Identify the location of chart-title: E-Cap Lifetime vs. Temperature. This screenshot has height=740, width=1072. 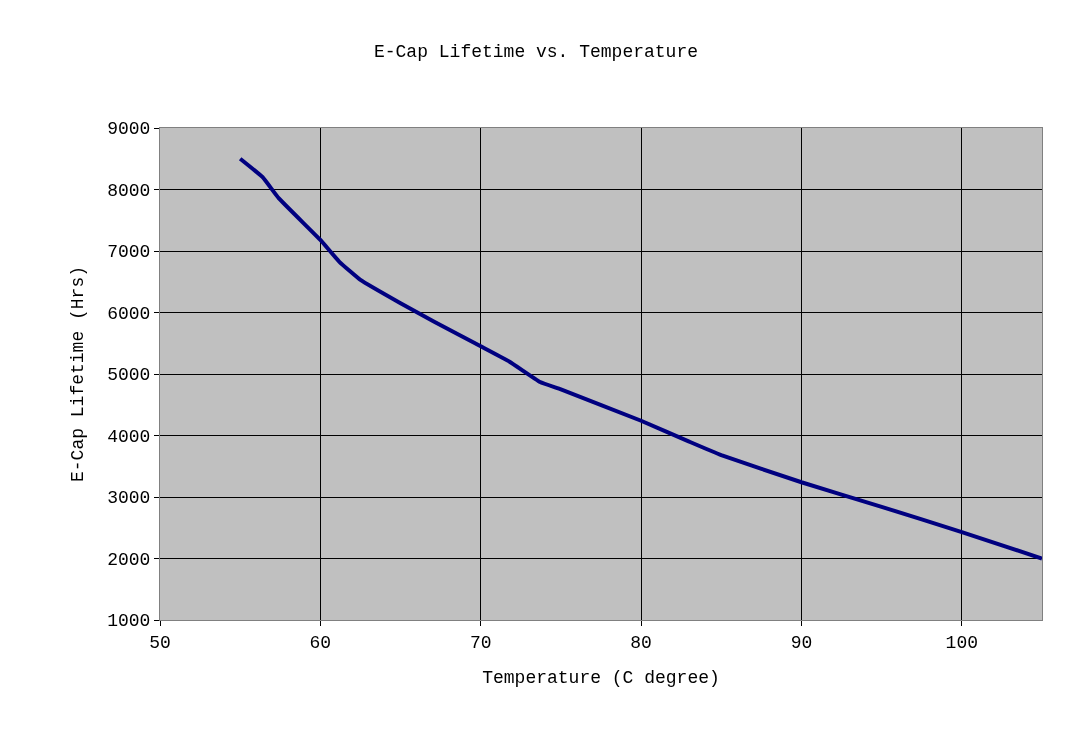
(536, 52).